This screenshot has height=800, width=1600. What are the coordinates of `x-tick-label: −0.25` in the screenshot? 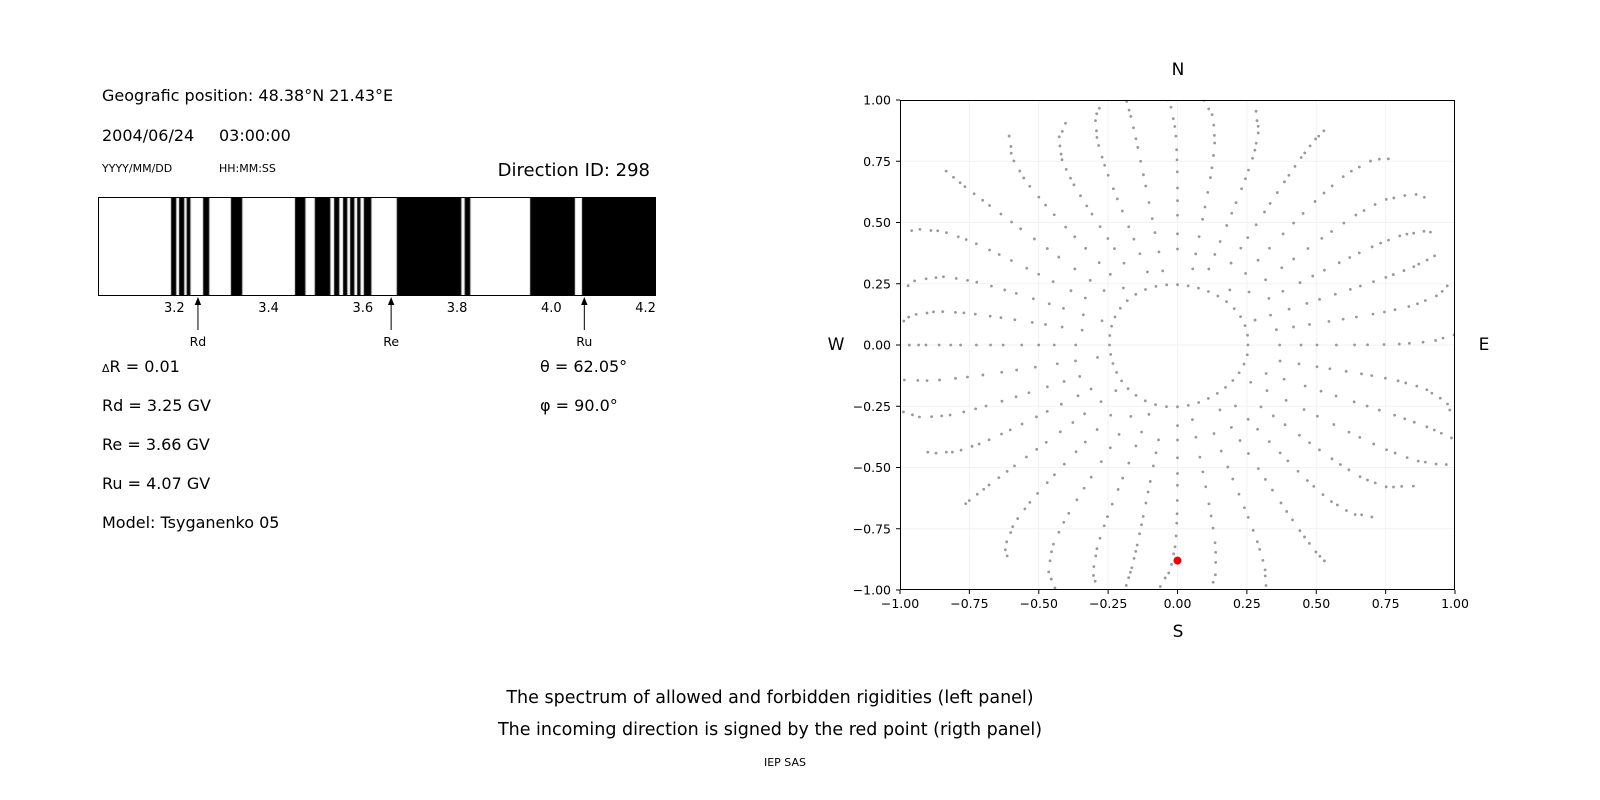 It's located at (1108, 603).